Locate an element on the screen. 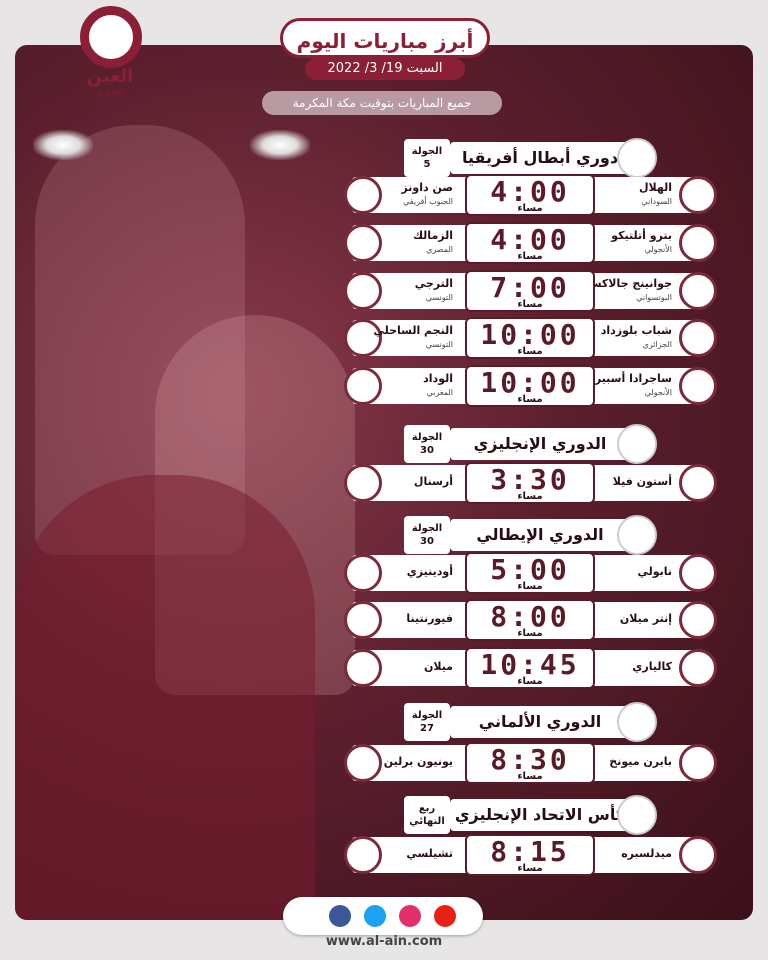 This screenshot has width=768, height=960. match-time: 5:00 is located at coordinates (530, 569).